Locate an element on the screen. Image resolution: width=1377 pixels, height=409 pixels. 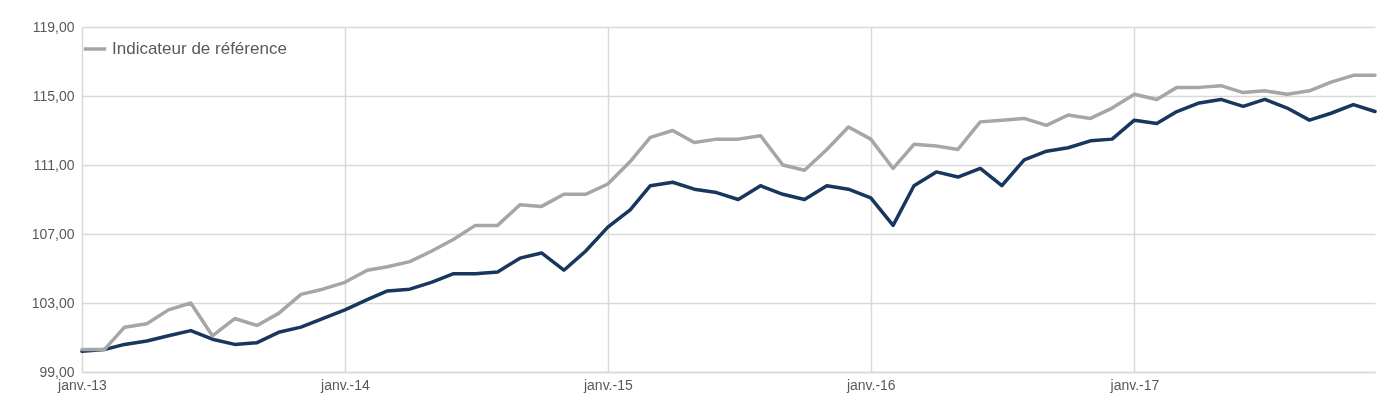
x-tick-label: janv.-14 is located at coordinates (345, 384).